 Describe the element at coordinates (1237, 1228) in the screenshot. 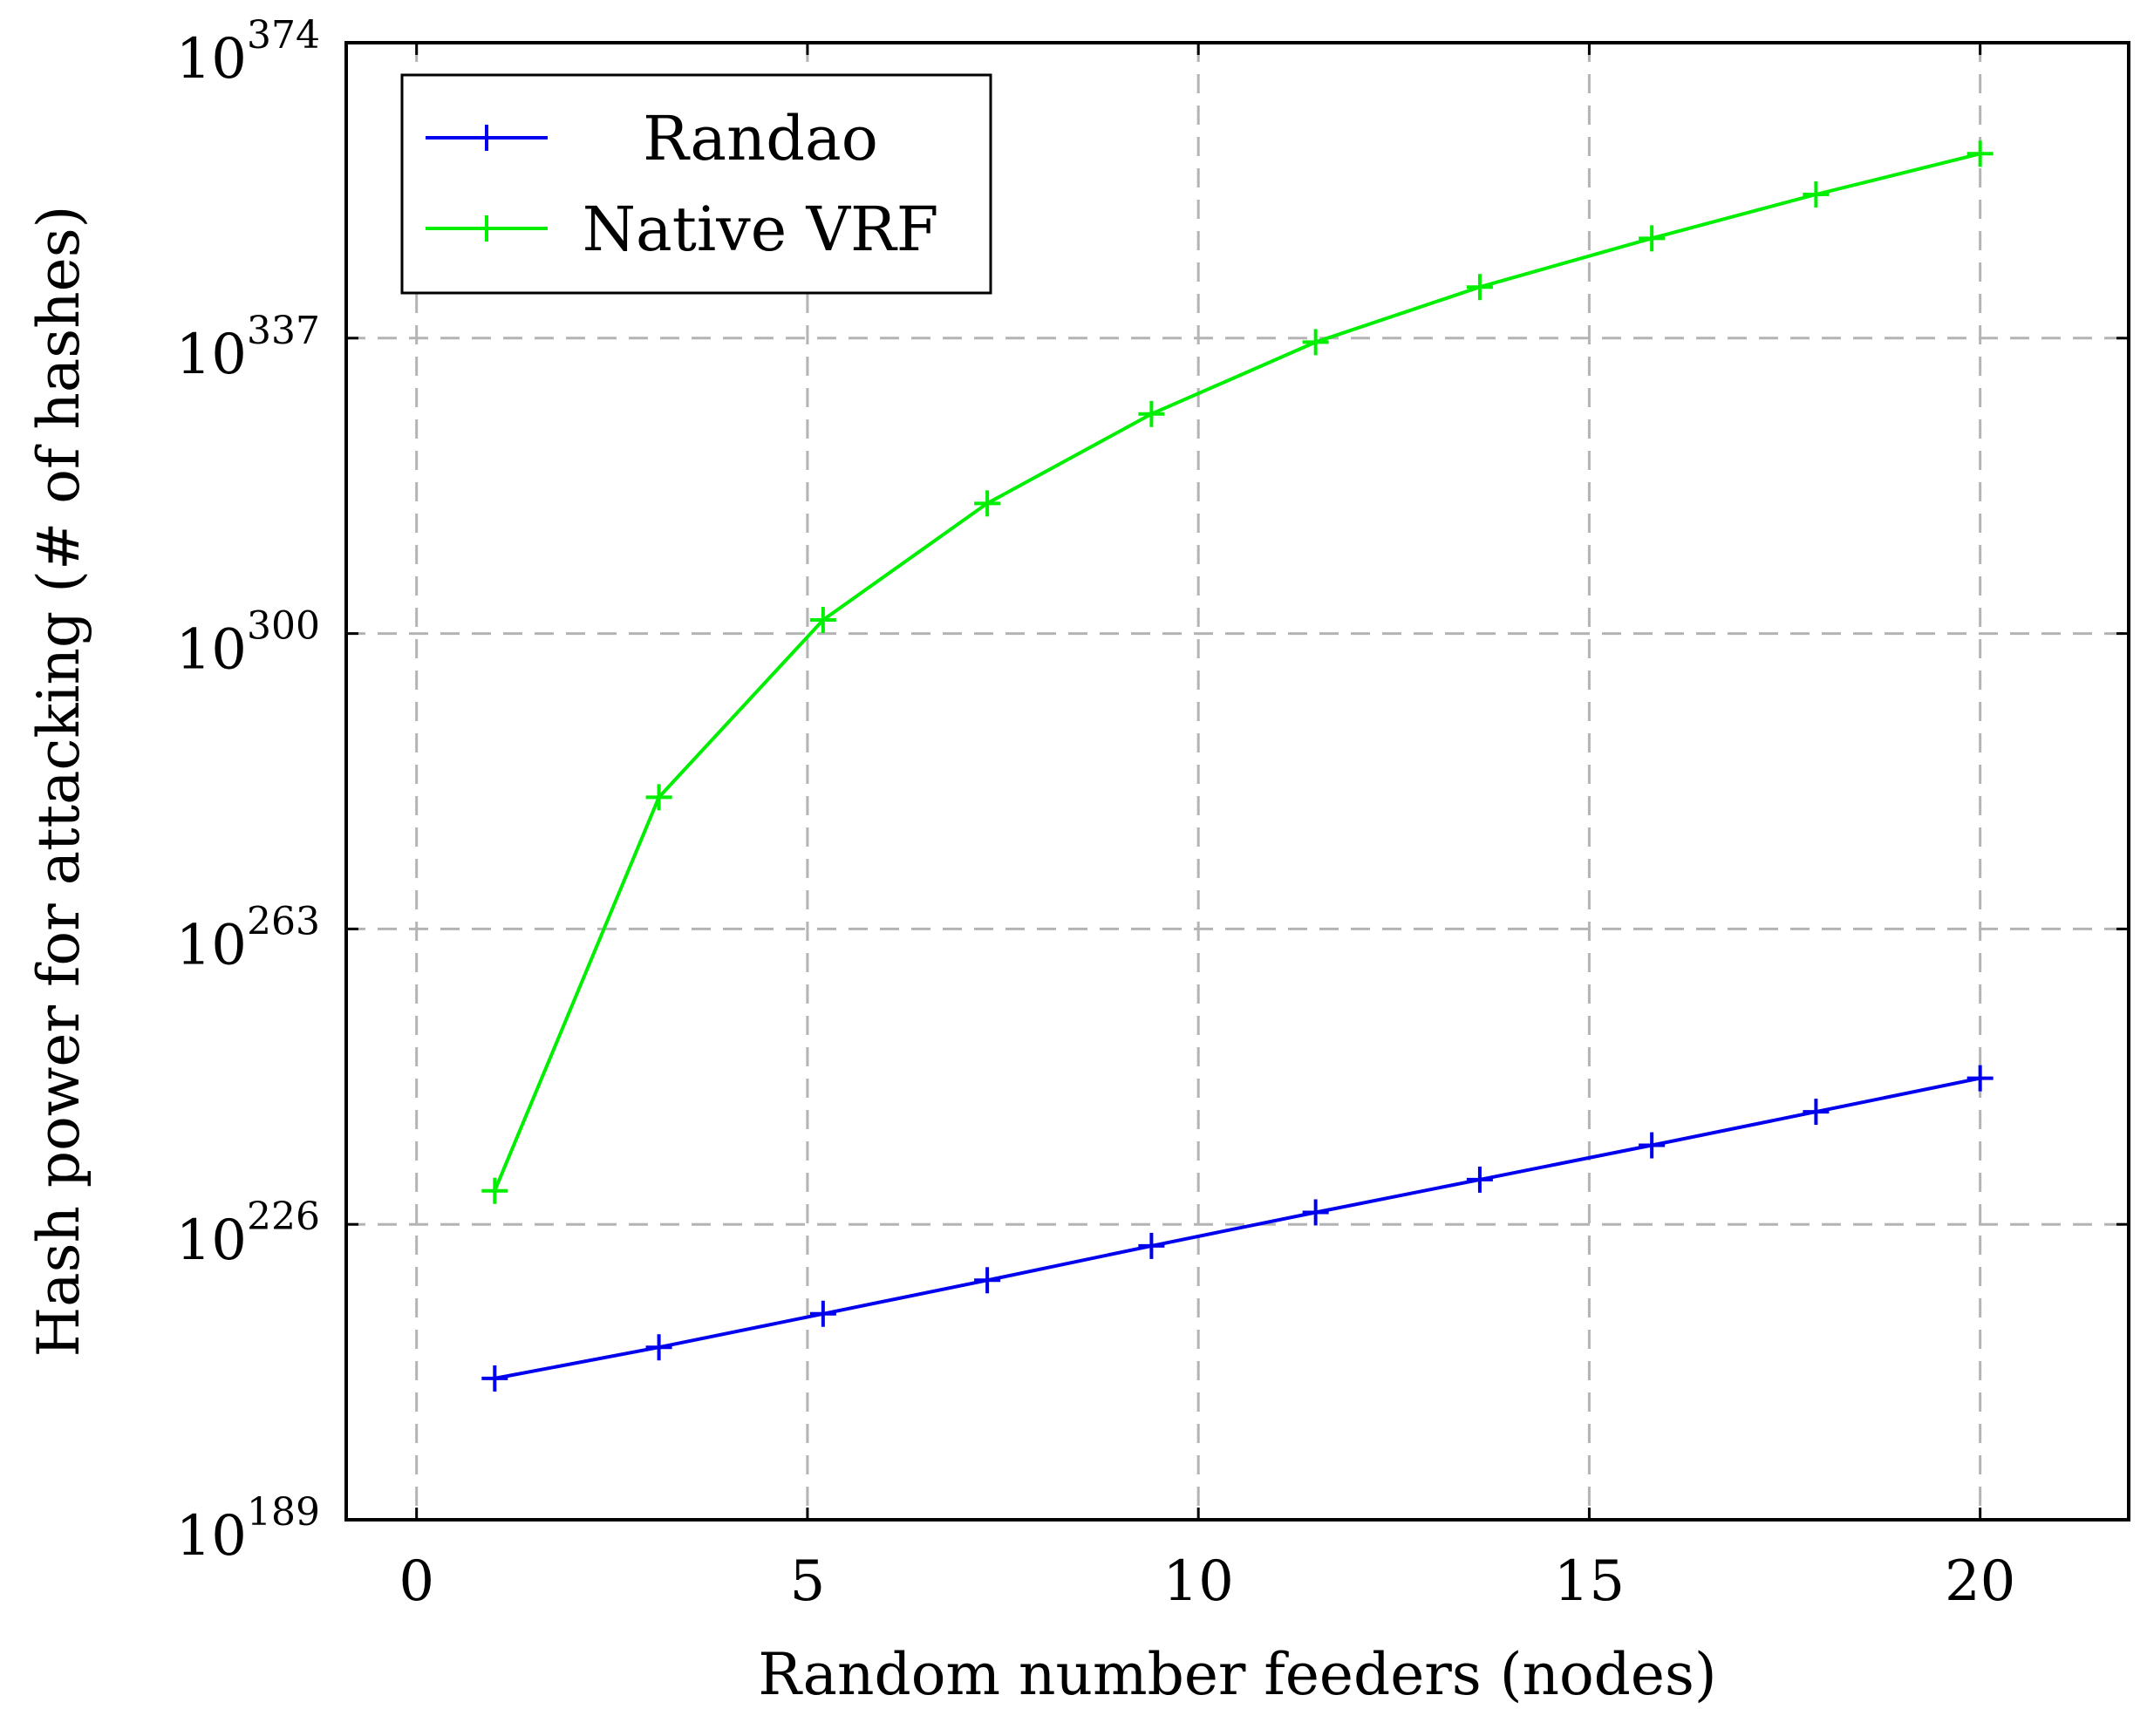

I see `series-line` at that location.